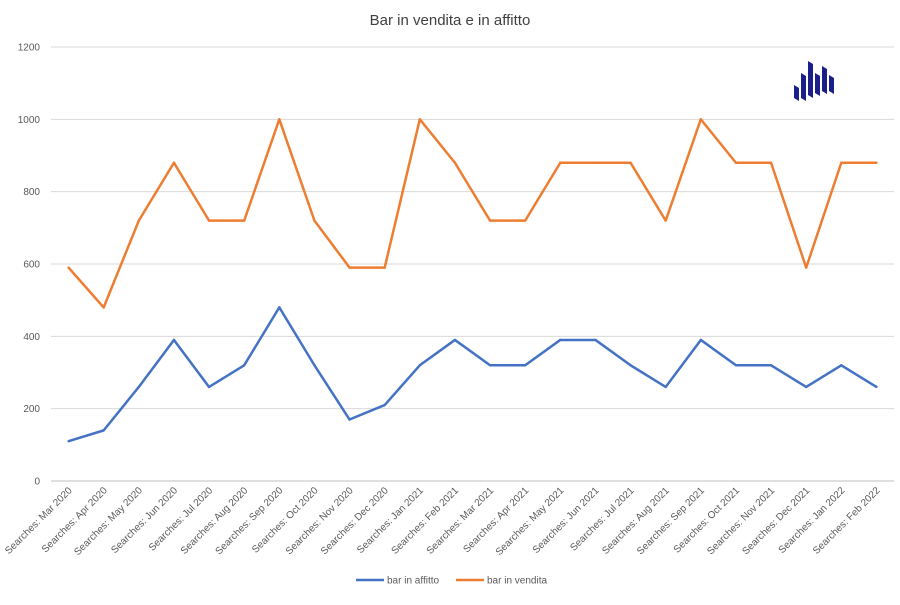 The image size is (900, 605). I want to click on y-tick-label: 0, so click(37, 482).